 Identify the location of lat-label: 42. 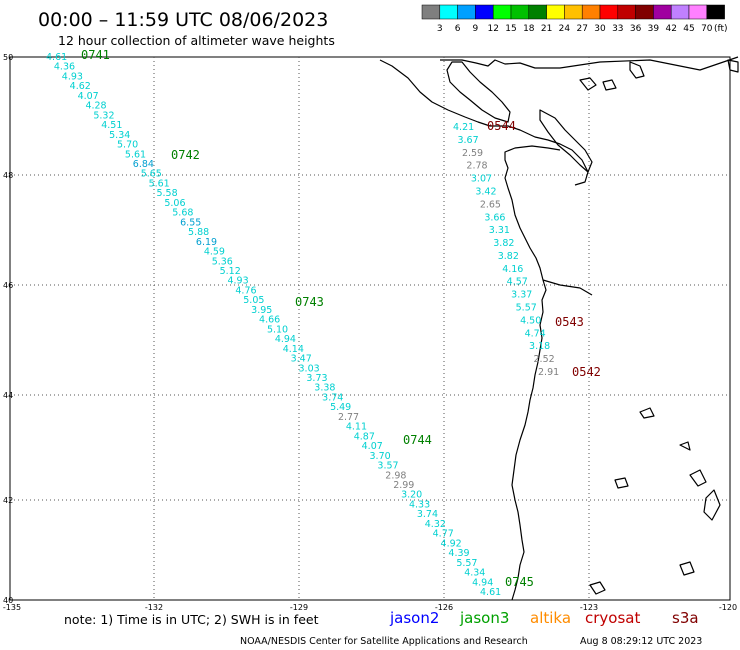
(8, 500).